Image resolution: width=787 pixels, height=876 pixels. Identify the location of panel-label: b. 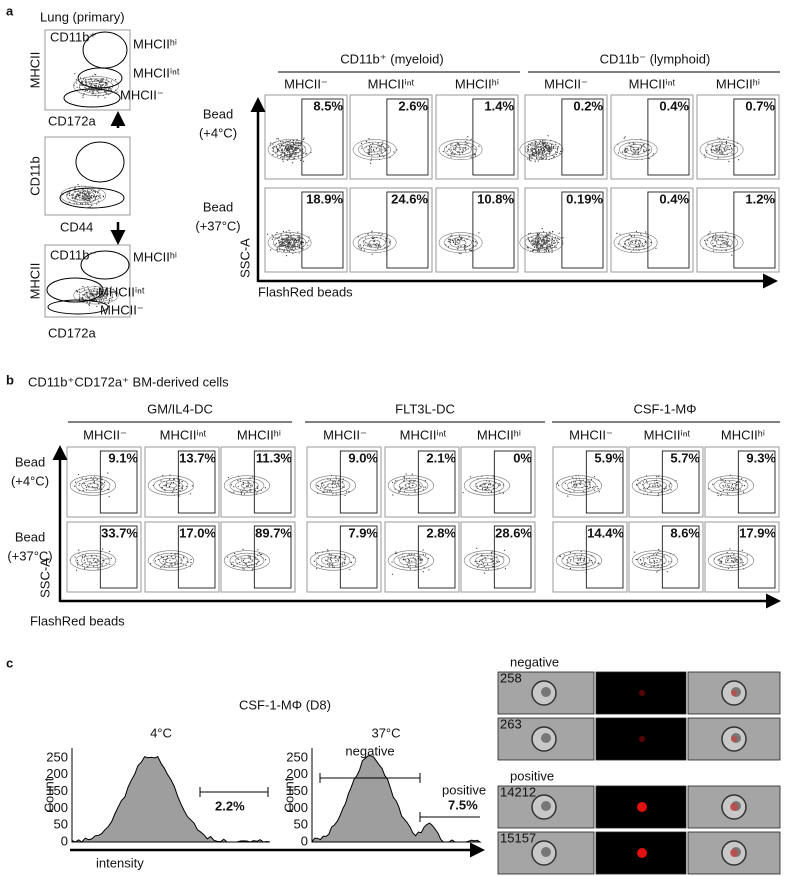
(10, 379).